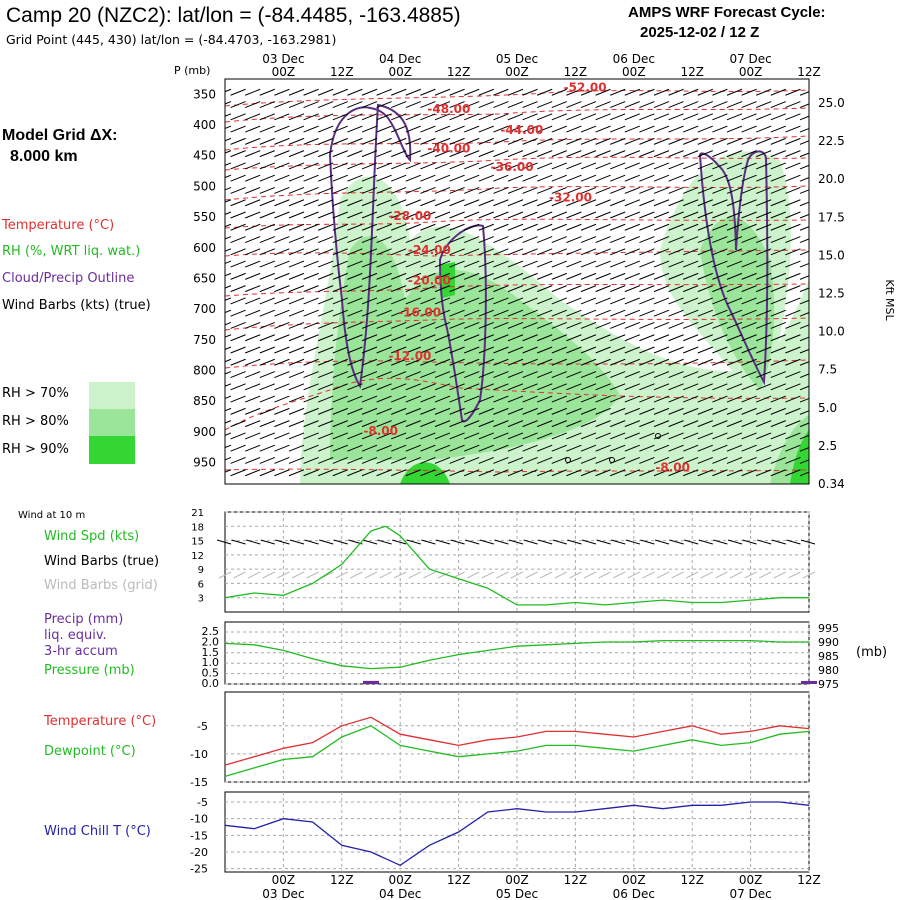  Describe the element at coordinates (371, 682) in the screenshot. I see `precip-bar` at that location.